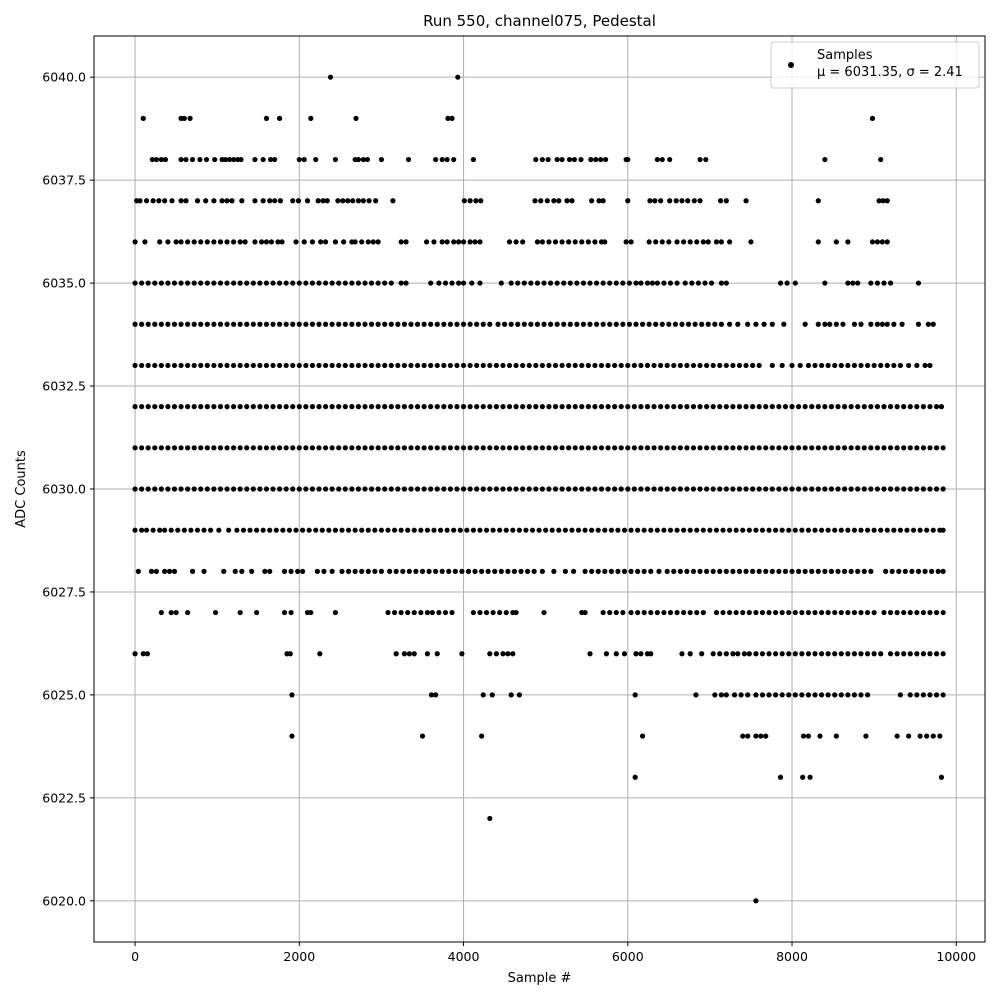 Image resolution: width=1000 pixels, height=1000 pixels. I want to click on x-tick-label: 4000, so click(464, 956).